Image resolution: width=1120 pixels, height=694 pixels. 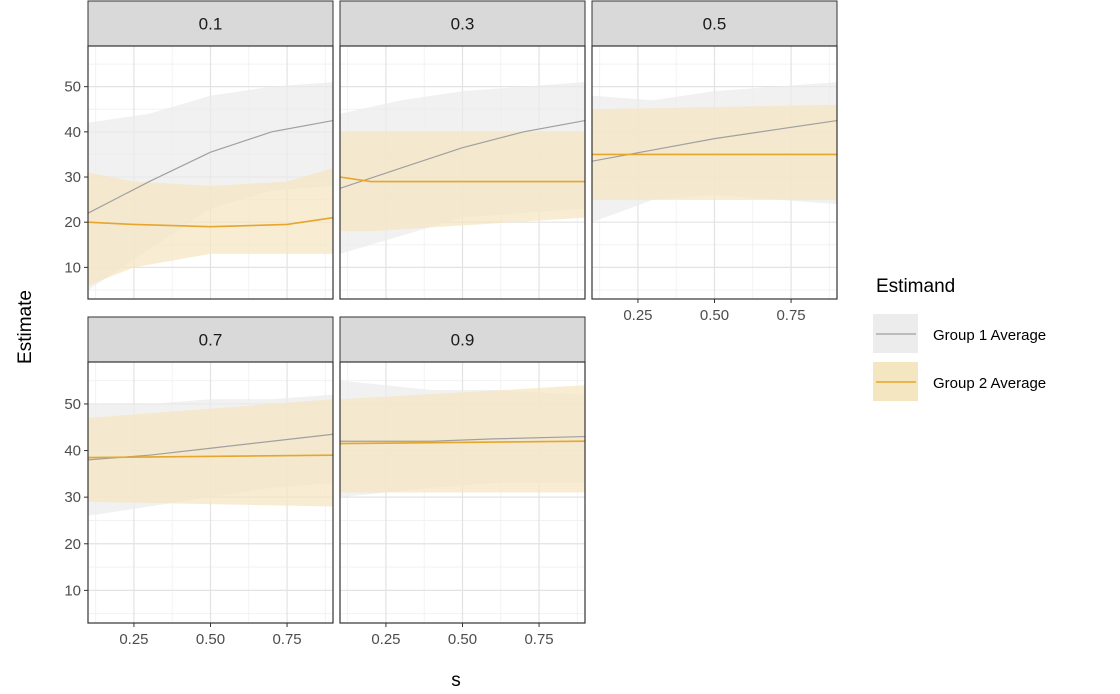 I want to click on facet-panel-2: 0.3, so click(x=462, y=150).